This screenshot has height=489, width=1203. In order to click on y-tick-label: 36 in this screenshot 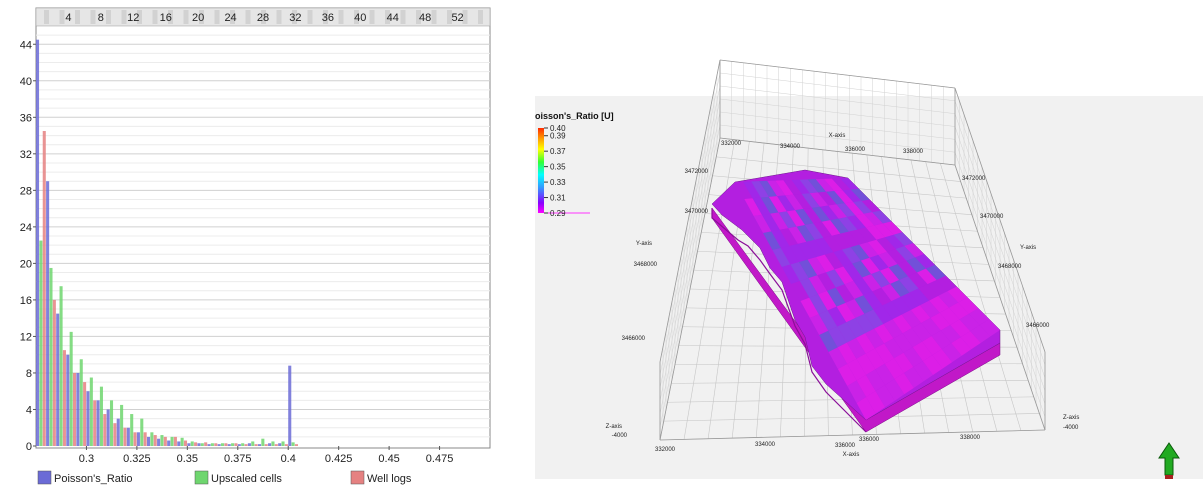, I will do `click(26, 118)`.